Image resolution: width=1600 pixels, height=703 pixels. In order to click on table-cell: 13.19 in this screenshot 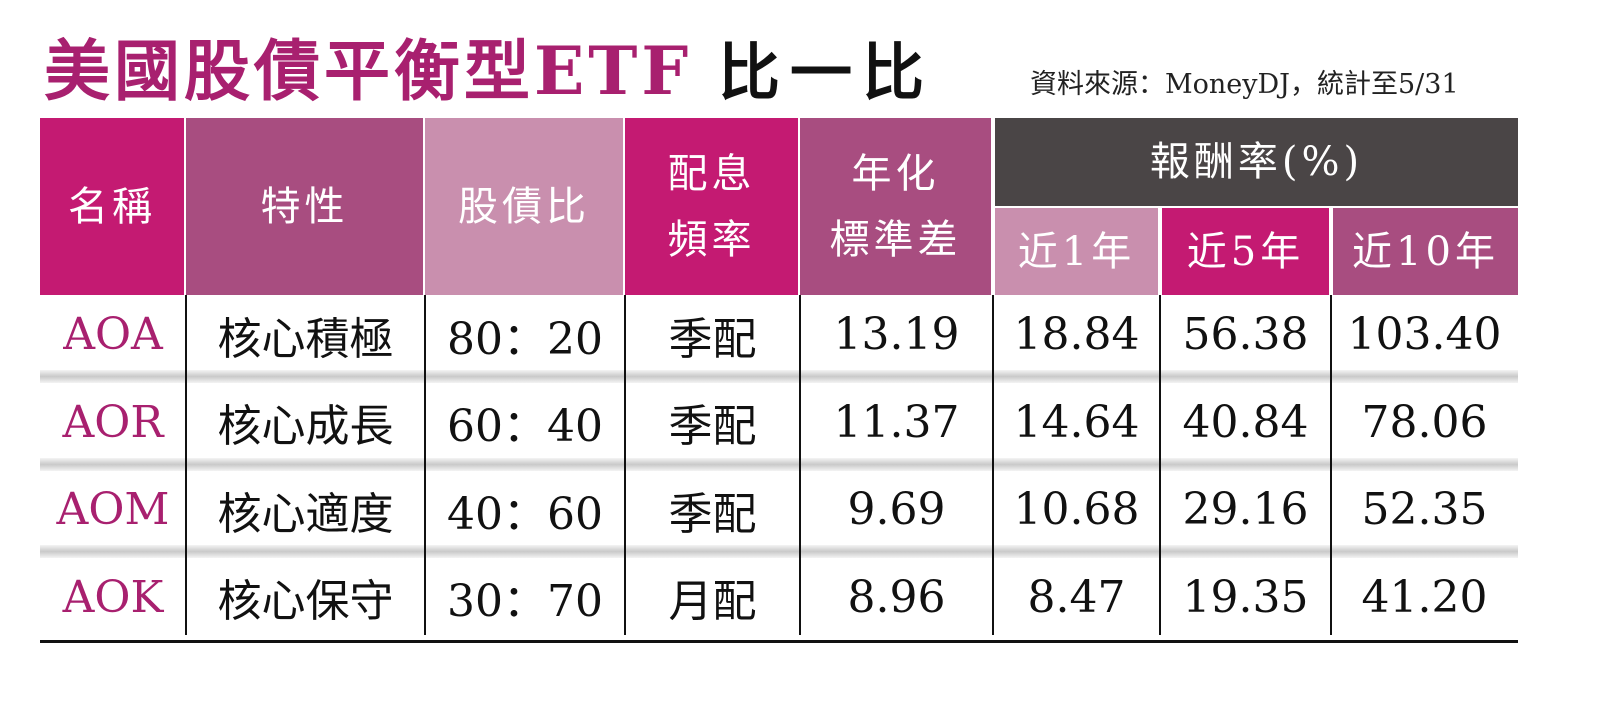, I will do `click(896, 334)`.